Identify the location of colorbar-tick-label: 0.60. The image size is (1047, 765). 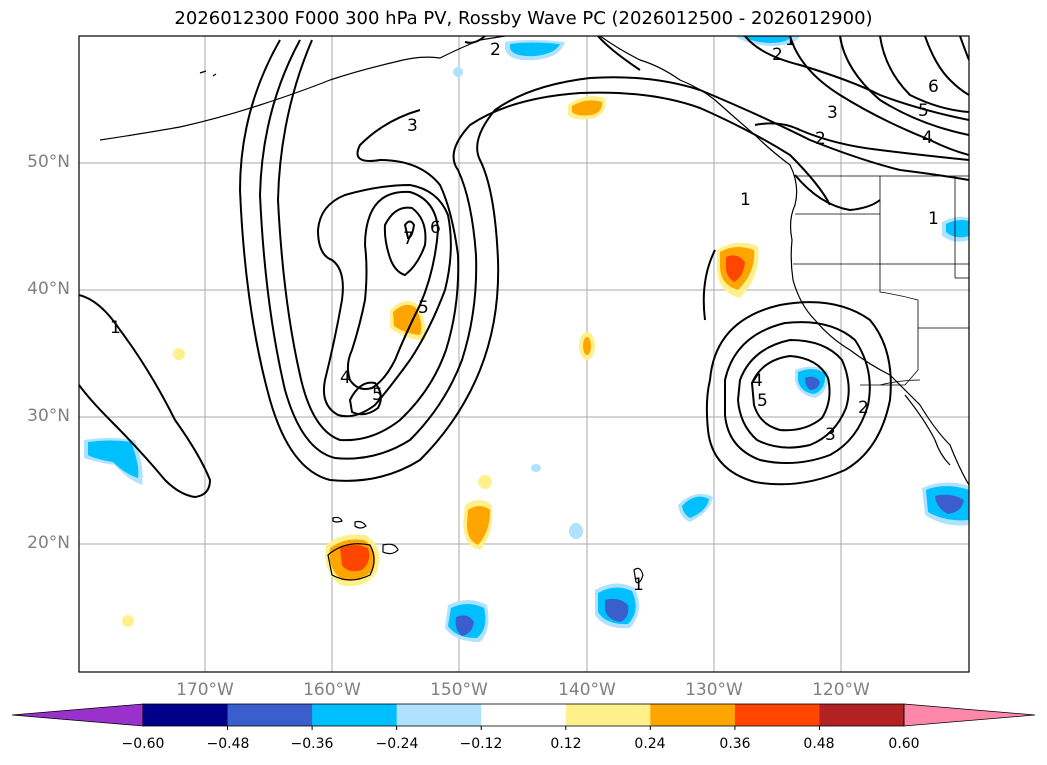
(904, 744).